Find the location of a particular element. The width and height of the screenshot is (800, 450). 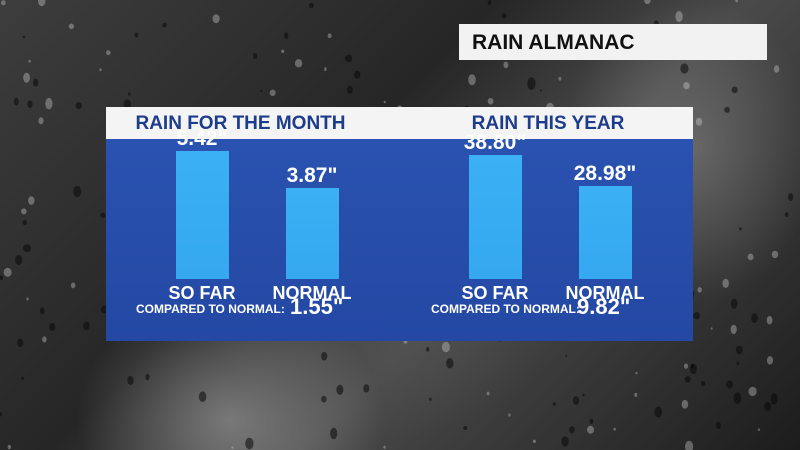

category-label-normal-year: NORMAL is located at coordinates (605, 293).